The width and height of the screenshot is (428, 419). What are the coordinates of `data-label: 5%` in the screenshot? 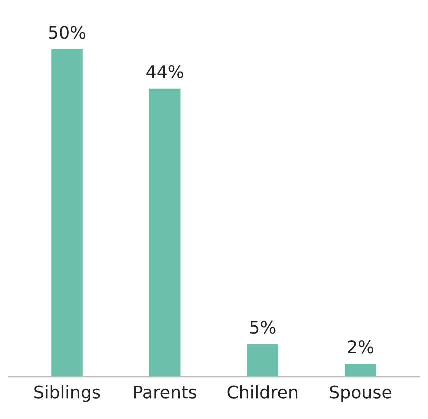 It's located at (263, 327).